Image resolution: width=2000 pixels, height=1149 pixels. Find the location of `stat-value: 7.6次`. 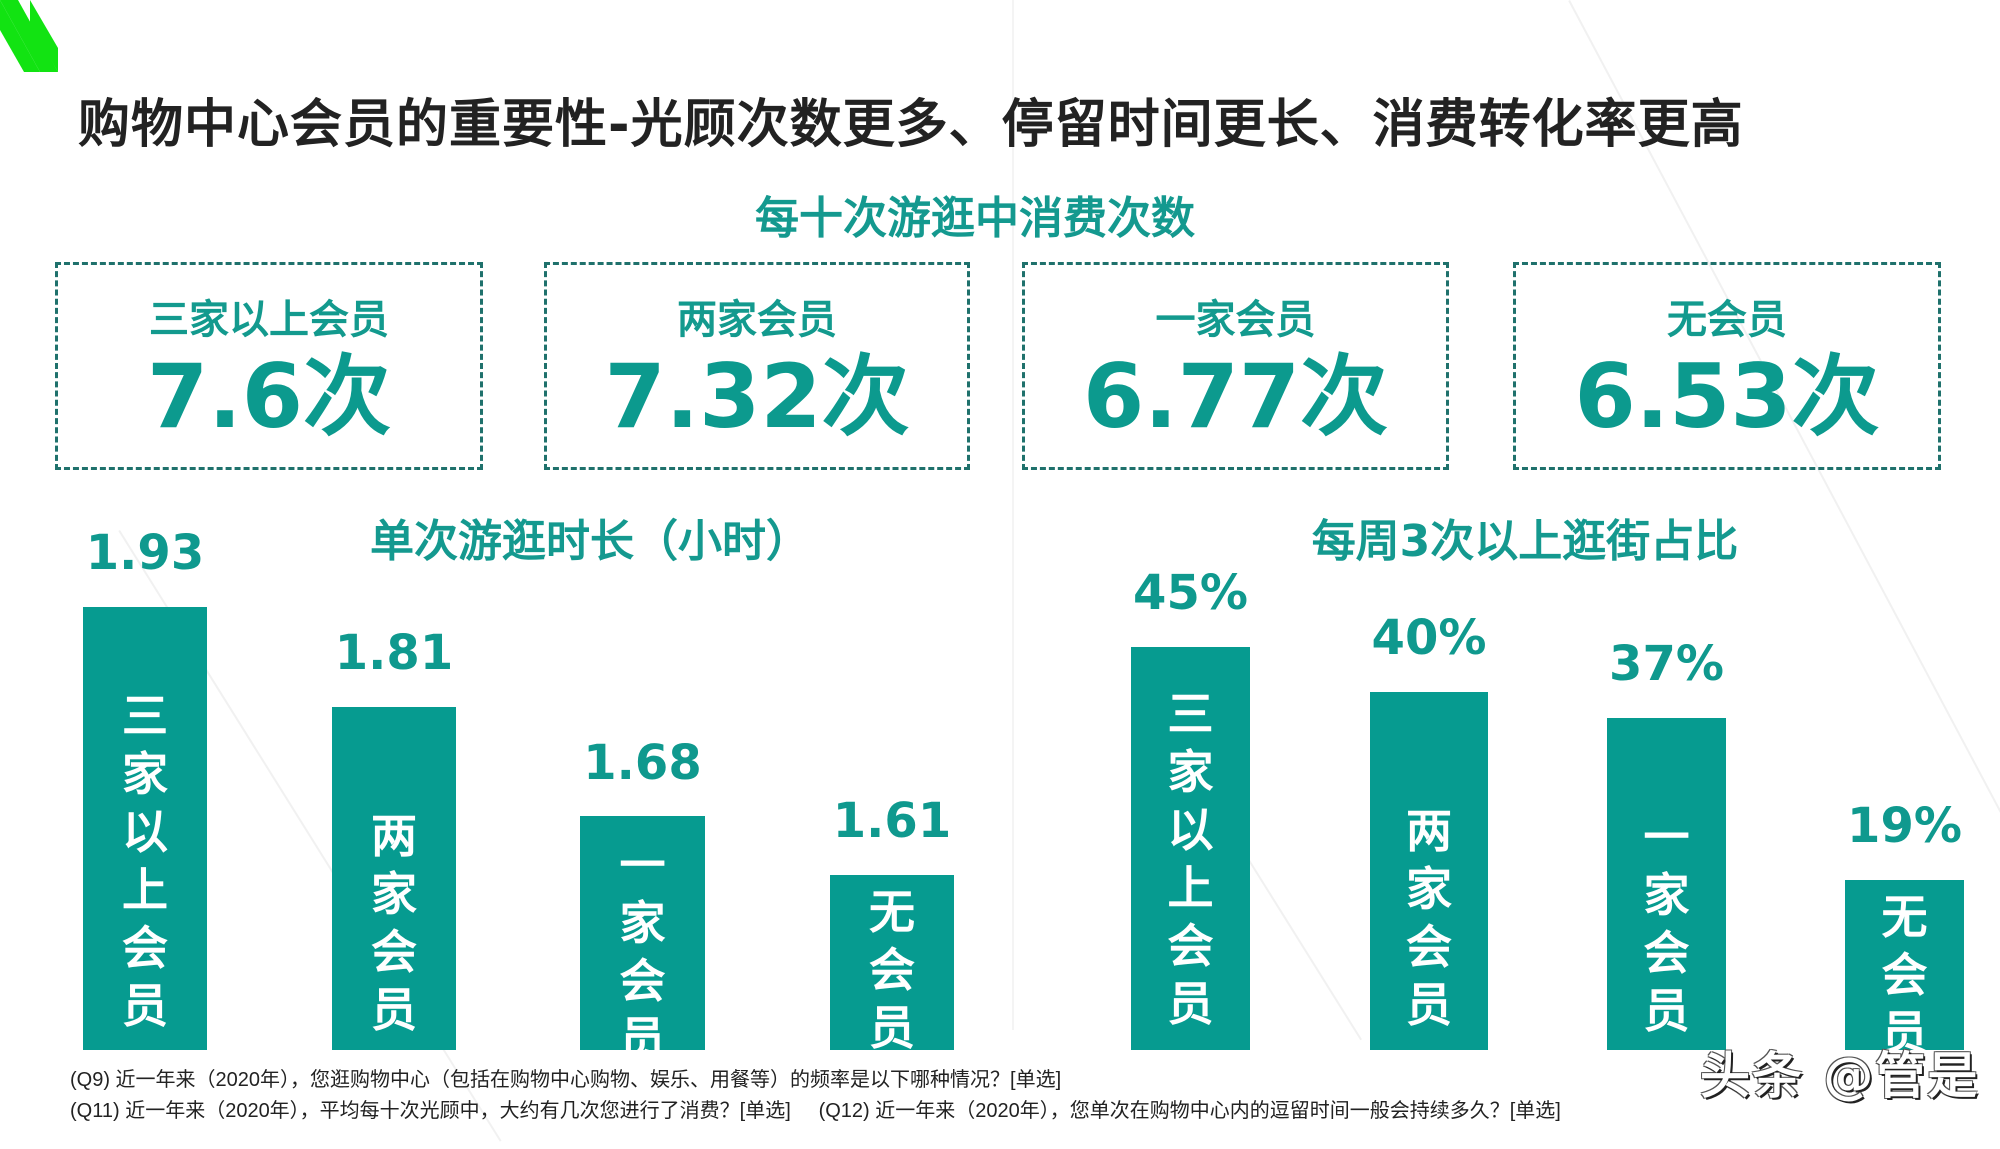

stat-value: 7.6次 is located at coordinates (269, 396).